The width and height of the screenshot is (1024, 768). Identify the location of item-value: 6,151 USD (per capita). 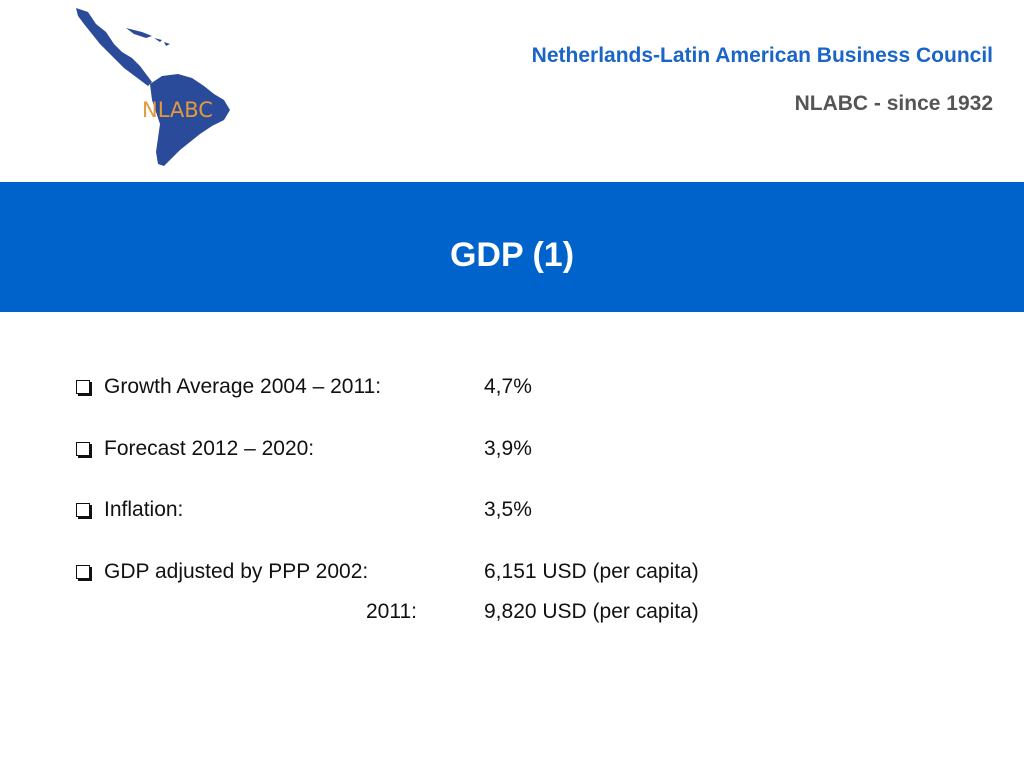
(591, 571).